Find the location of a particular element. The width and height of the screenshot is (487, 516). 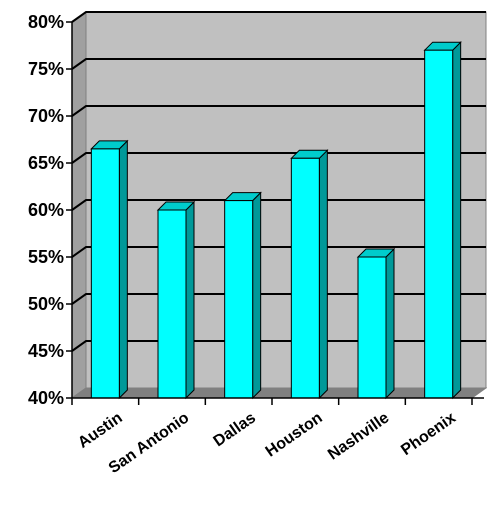

y-tick-label: 80% is located at coordinates (46, 22).